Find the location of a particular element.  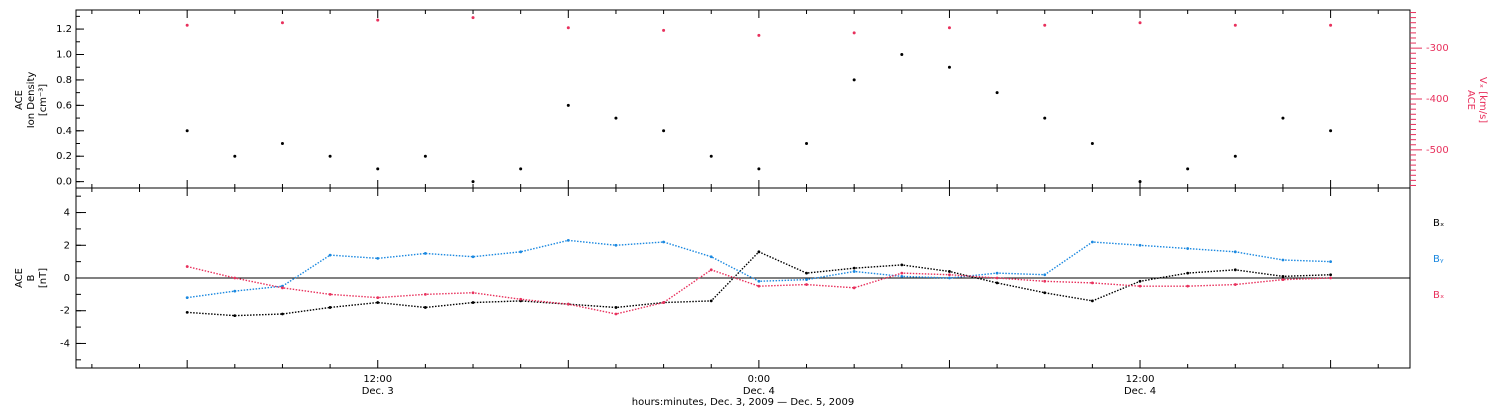

velocity-axis-label-2: Vₓ [km/s] is located at coordinates (1482, 100).